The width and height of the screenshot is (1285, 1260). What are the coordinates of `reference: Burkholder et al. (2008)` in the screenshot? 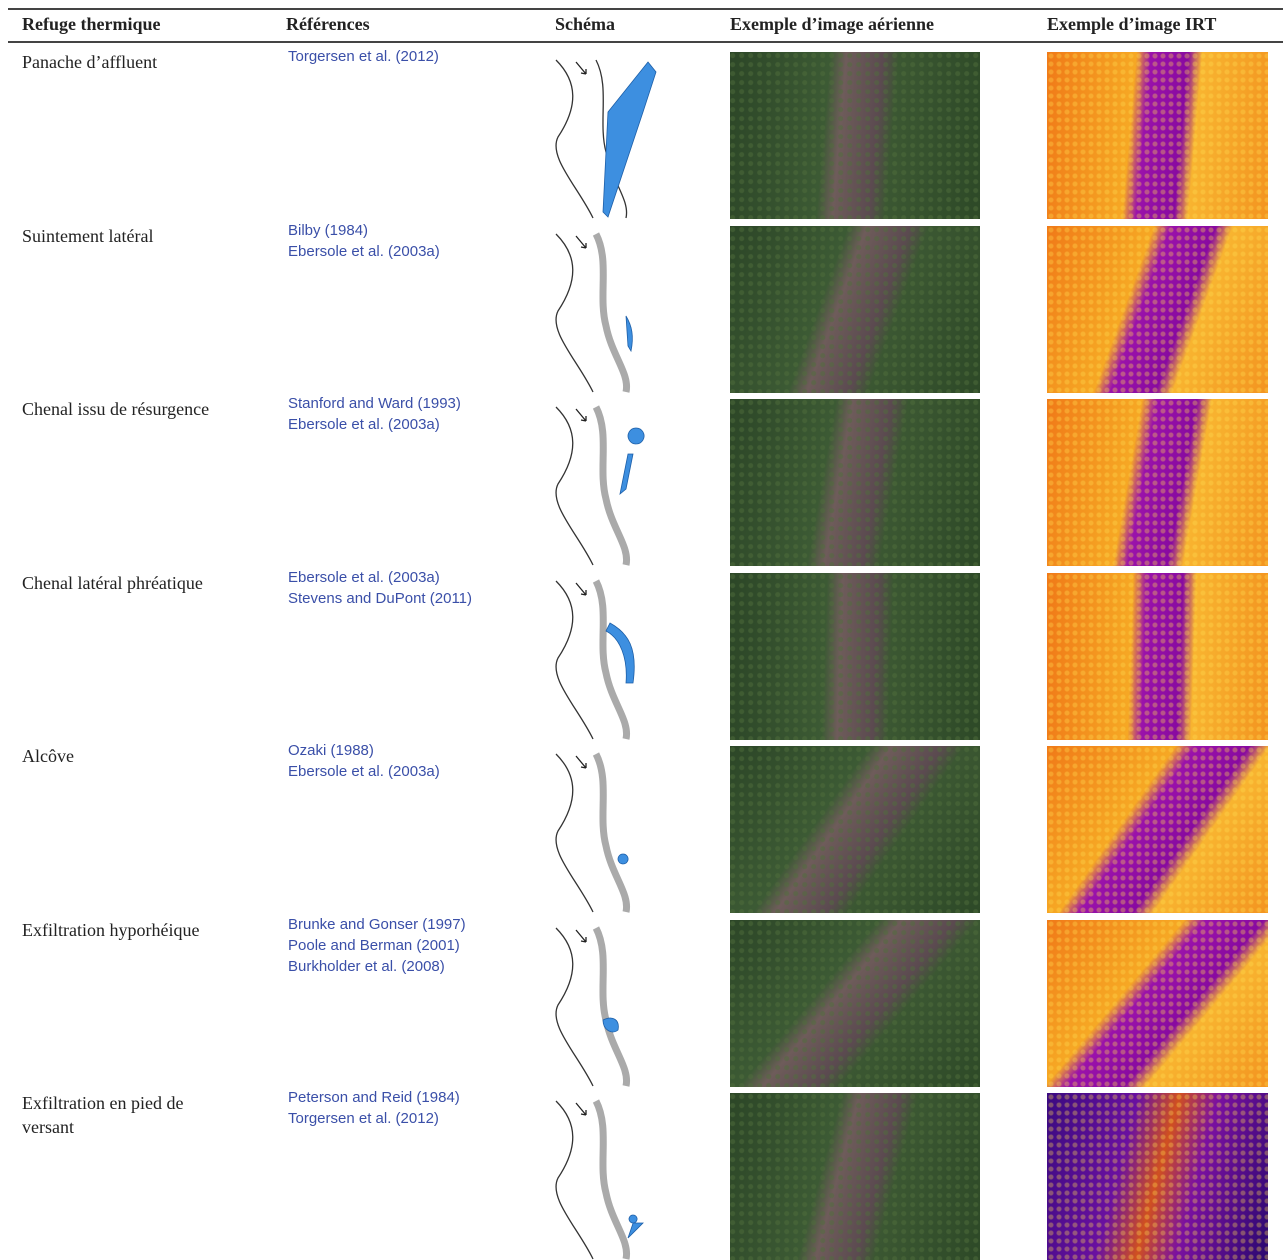 It's located at (366, 966).